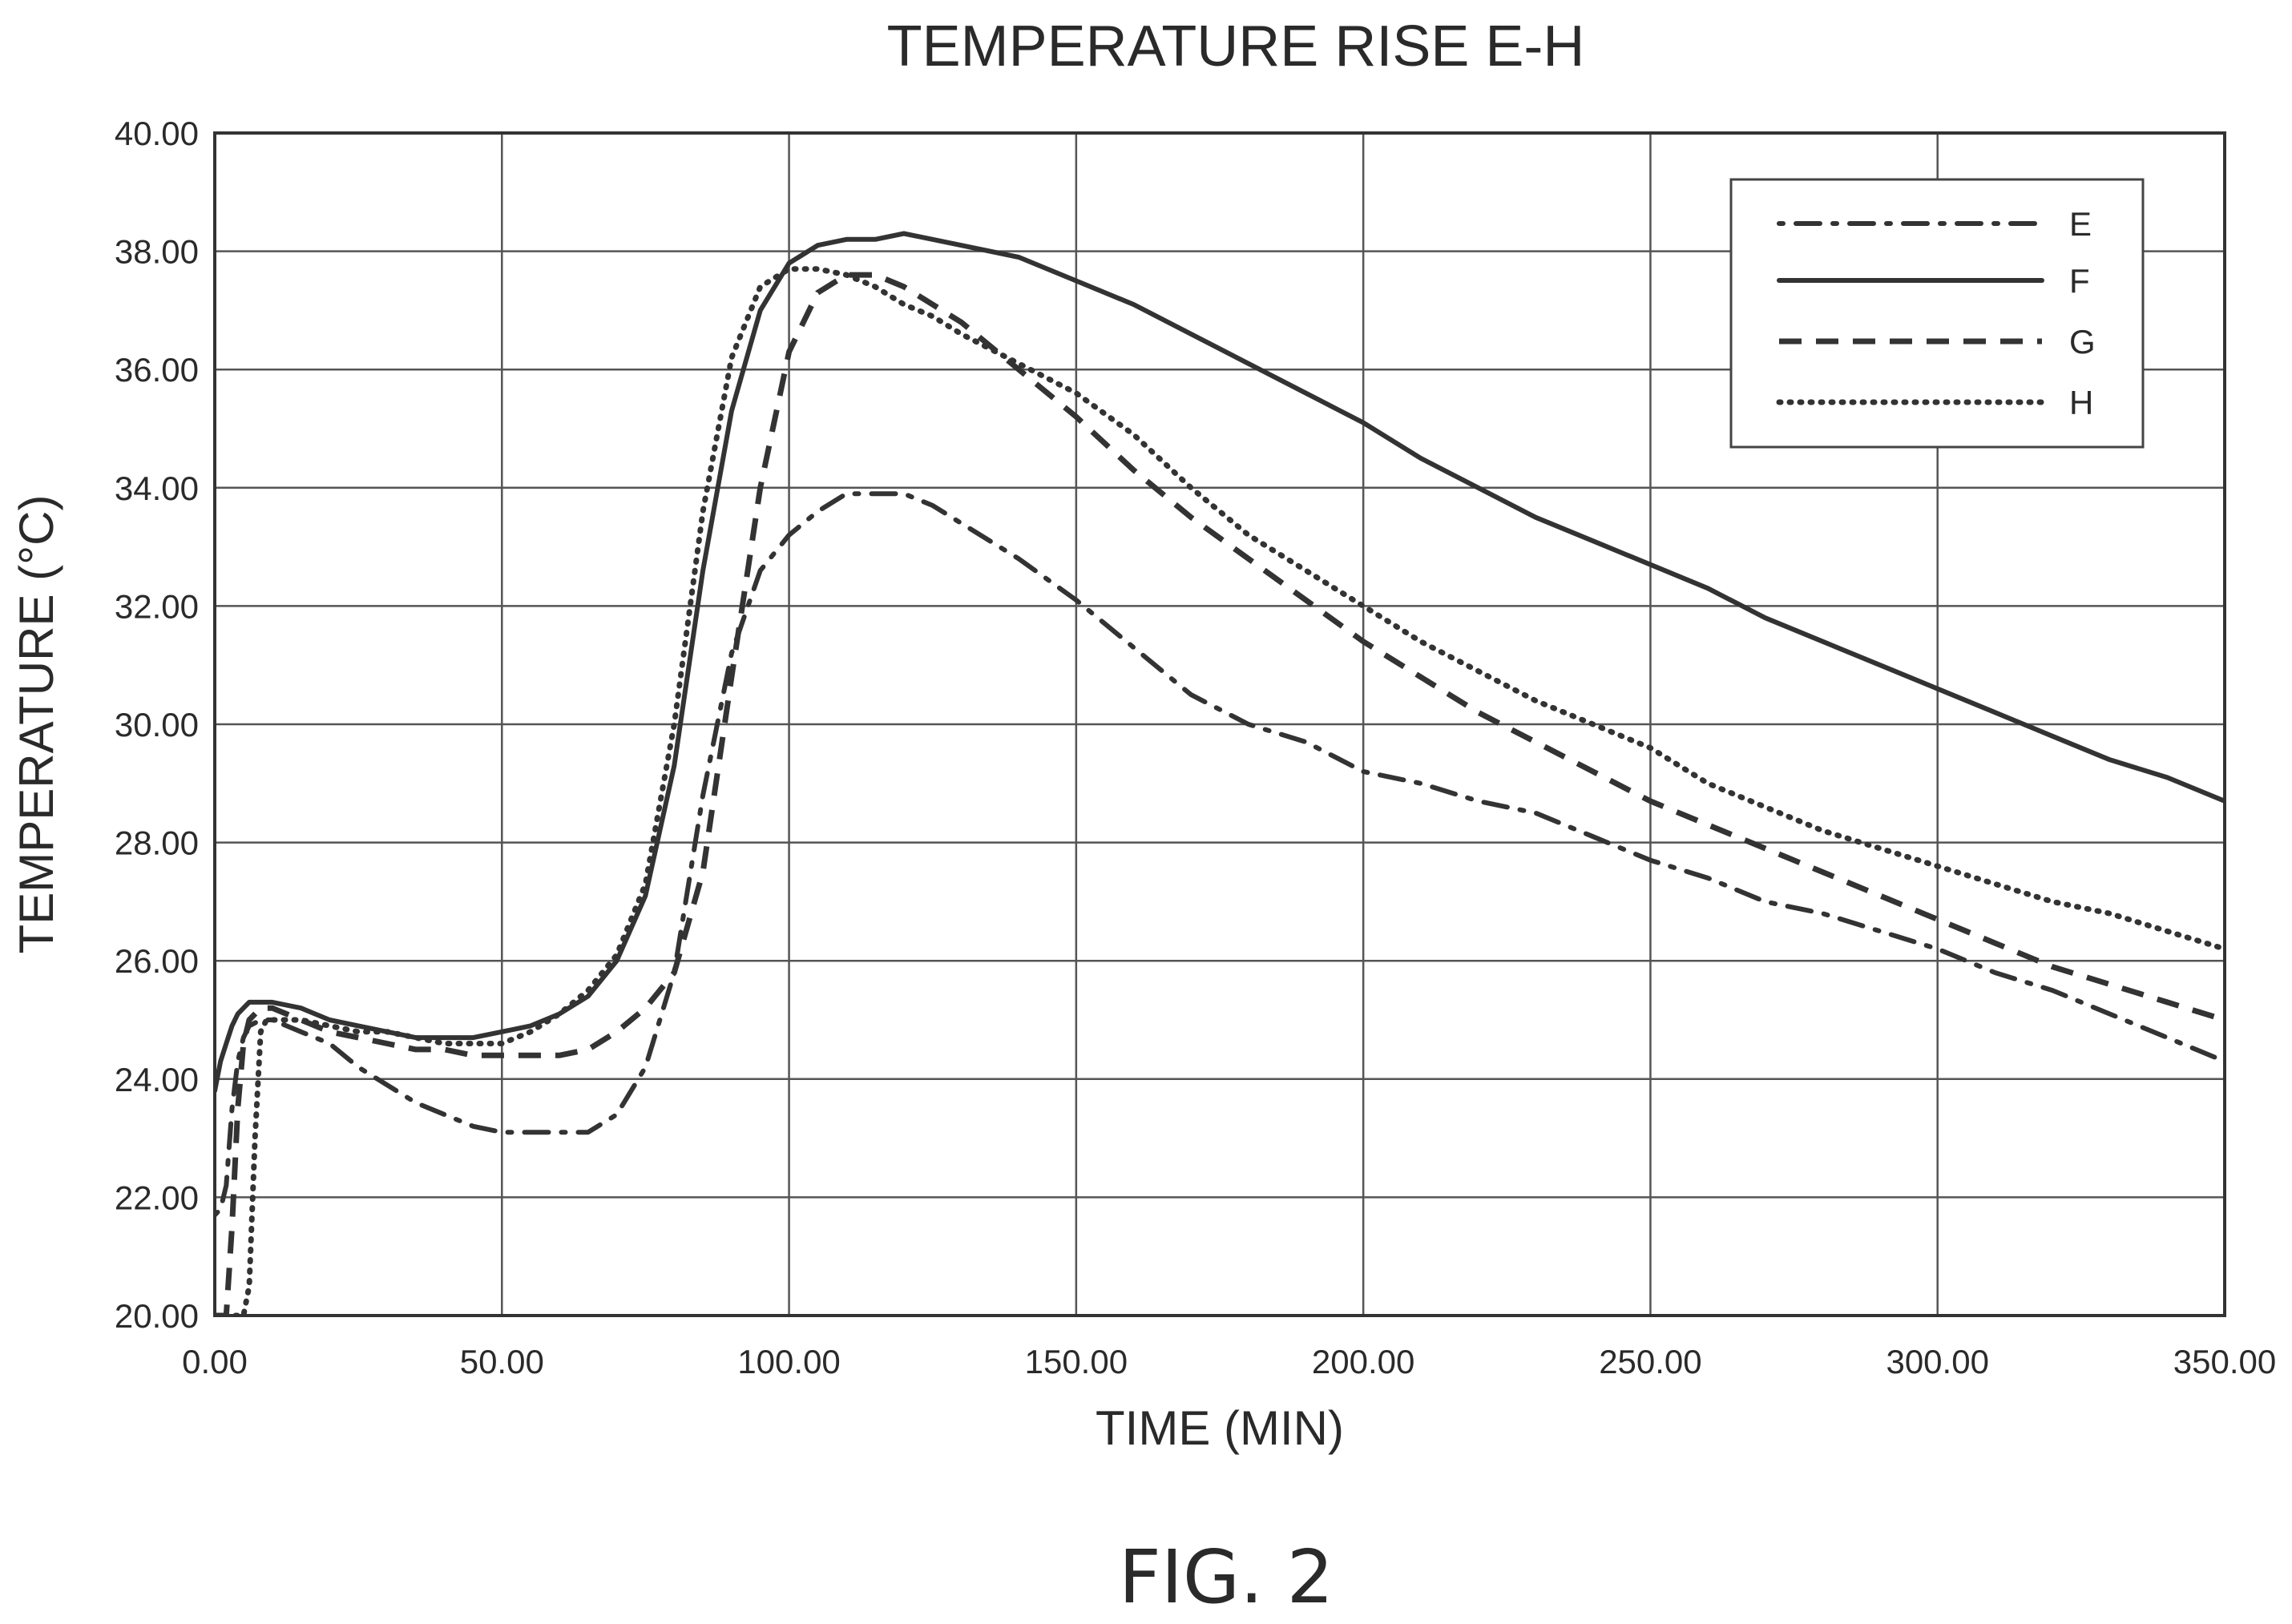  Describe the element at coordinates (1227, 1577) in the screenshot. I see `figure-label: FIG. 2` at that location.